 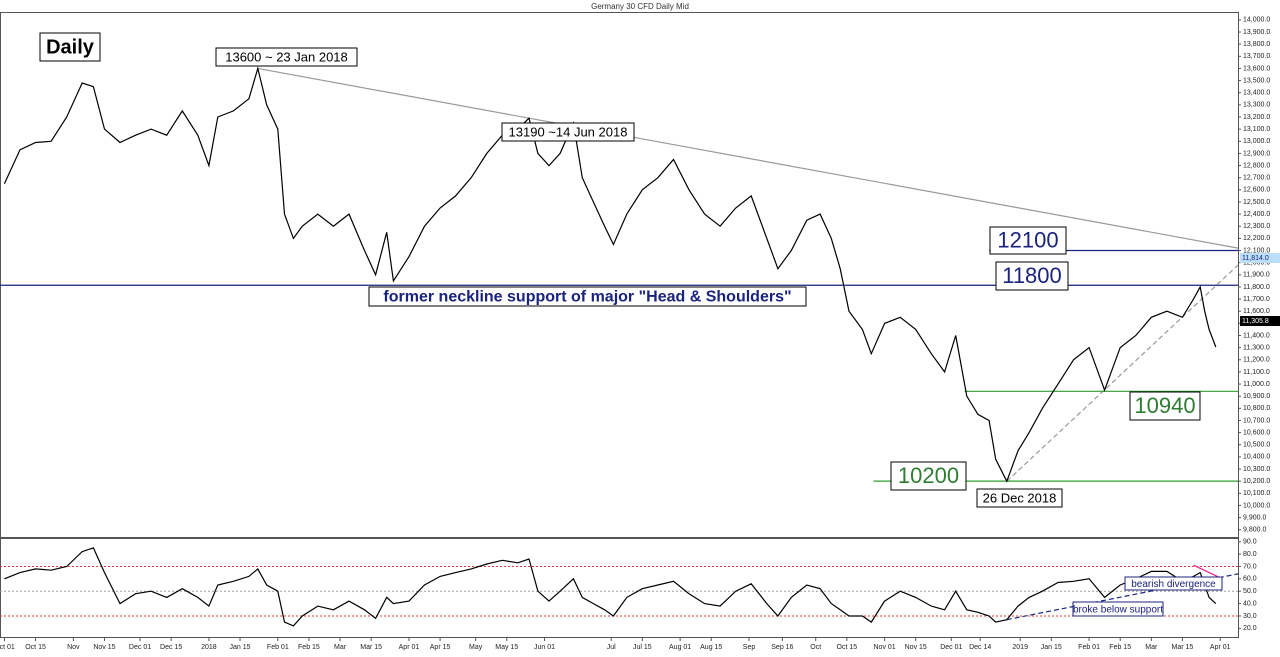 What do you see at coordinates (1250, 542) in the screenshot?
I see `y-tick-label: 90.0` at bounding box center [1250, 542].